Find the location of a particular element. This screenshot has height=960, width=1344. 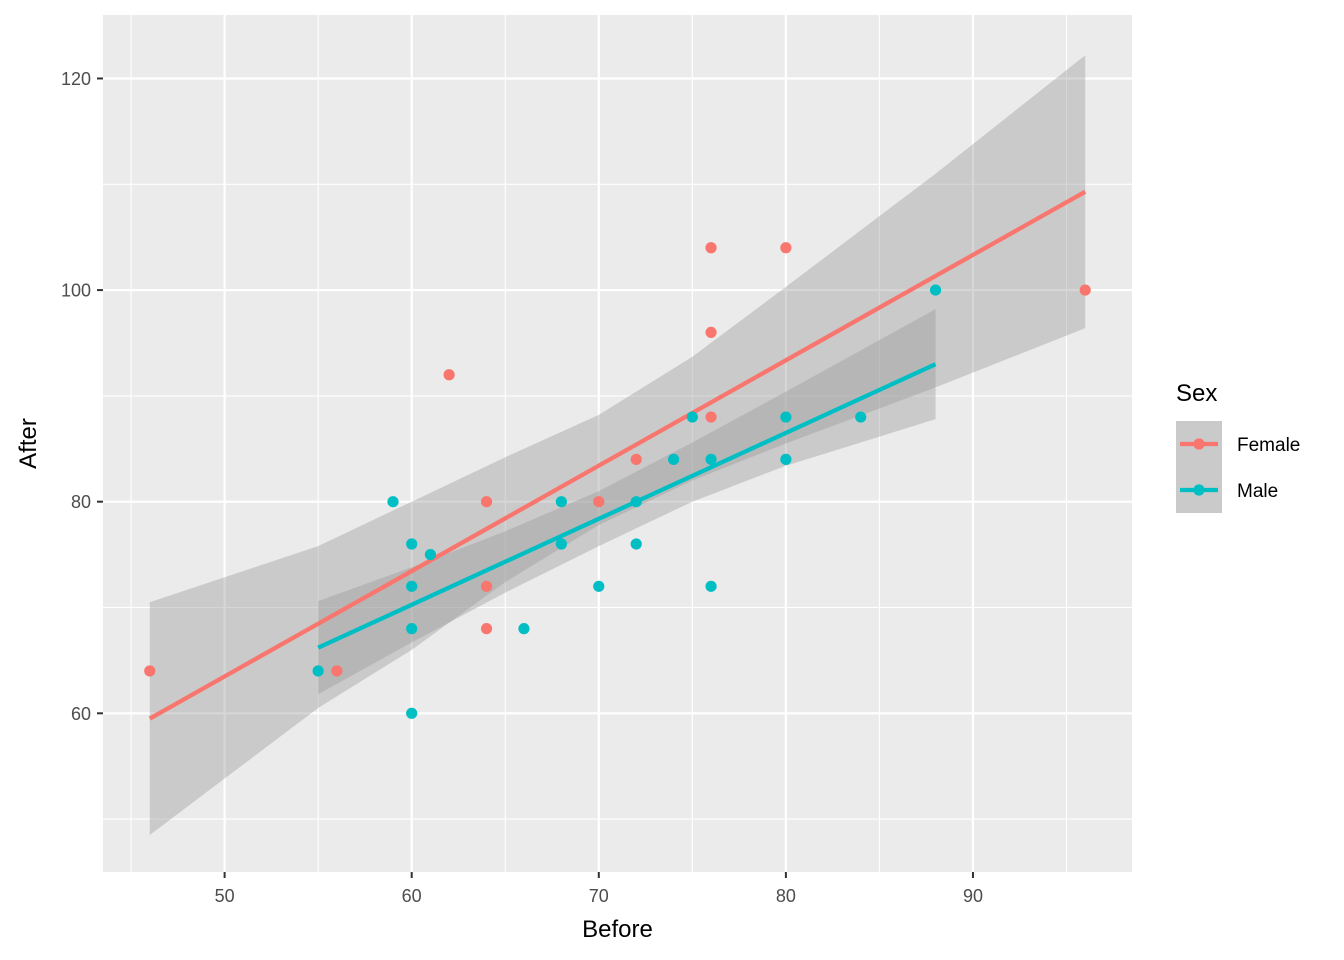

x-tick-label: 60 is located at coordinates (412, 896).